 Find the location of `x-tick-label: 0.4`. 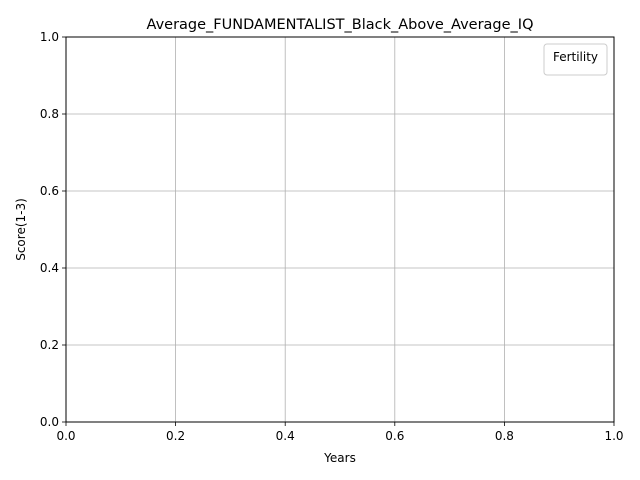

x-tick-label: 0.4 is located at coordinates (285, 436).